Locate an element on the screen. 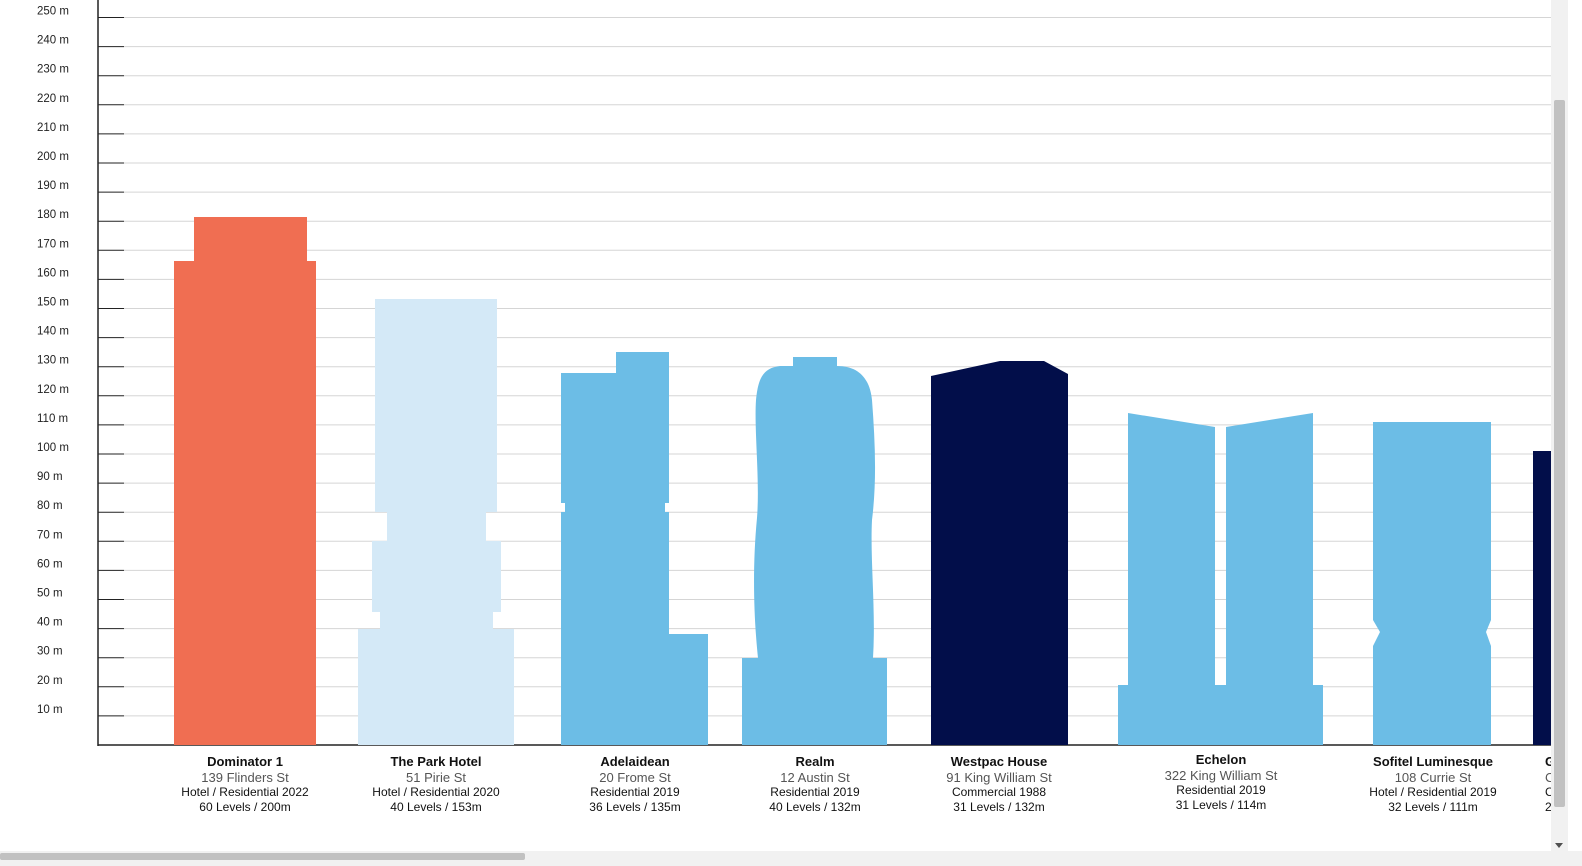  building-name: The Park Hotel is located at coordinates (435, 761).